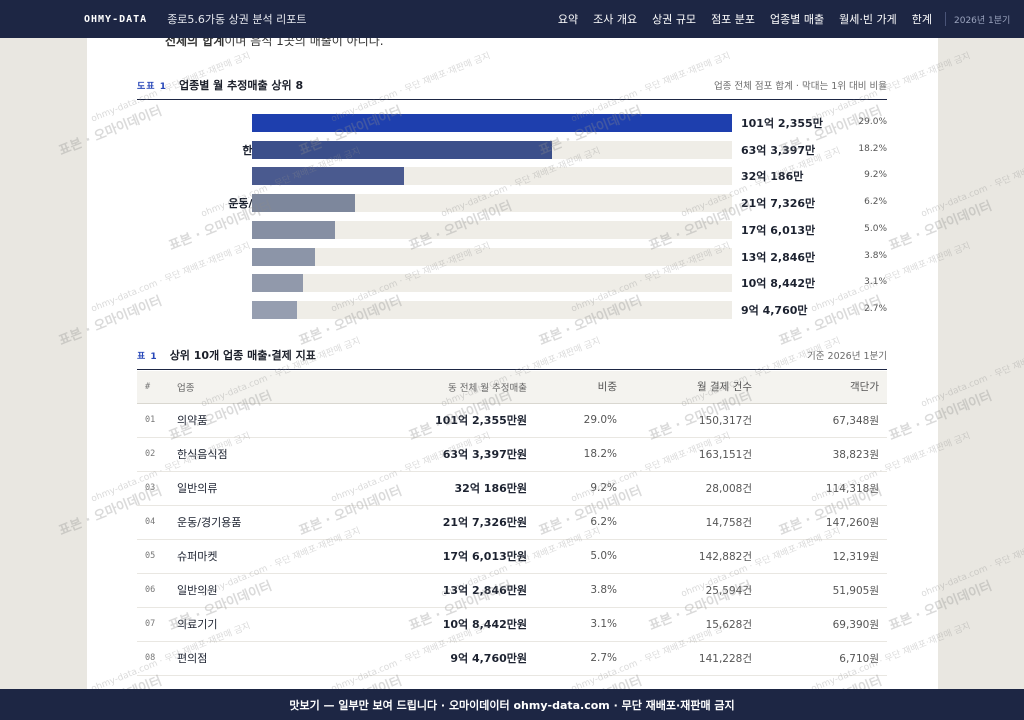  I want to click on table-row: 03 일반의류 32억 186만원 9.2% 28,008건 114,318원, so click(512, 488).